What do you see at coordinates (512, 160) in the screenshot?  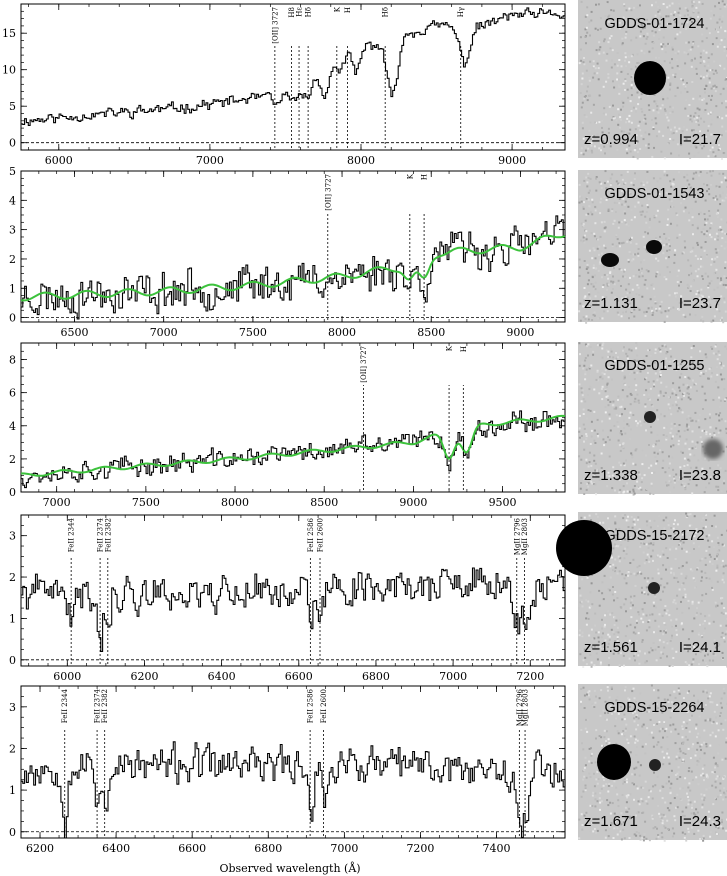 I see `x-tick-label: 9000` at bounding box center [512, 160].